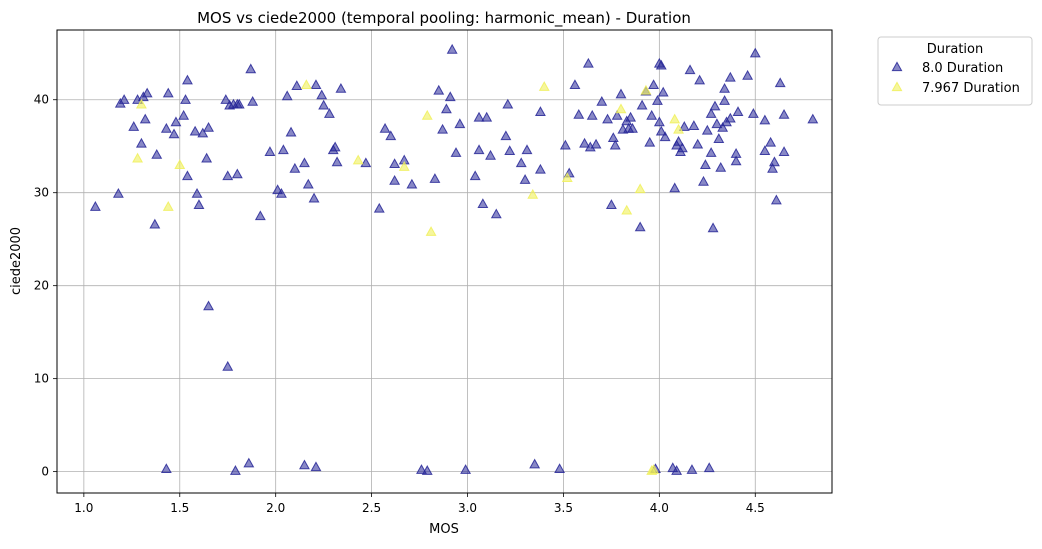 This screenshot has width=1042, height=549. I want to click on y-tick-label: 40, so click(41, 100).